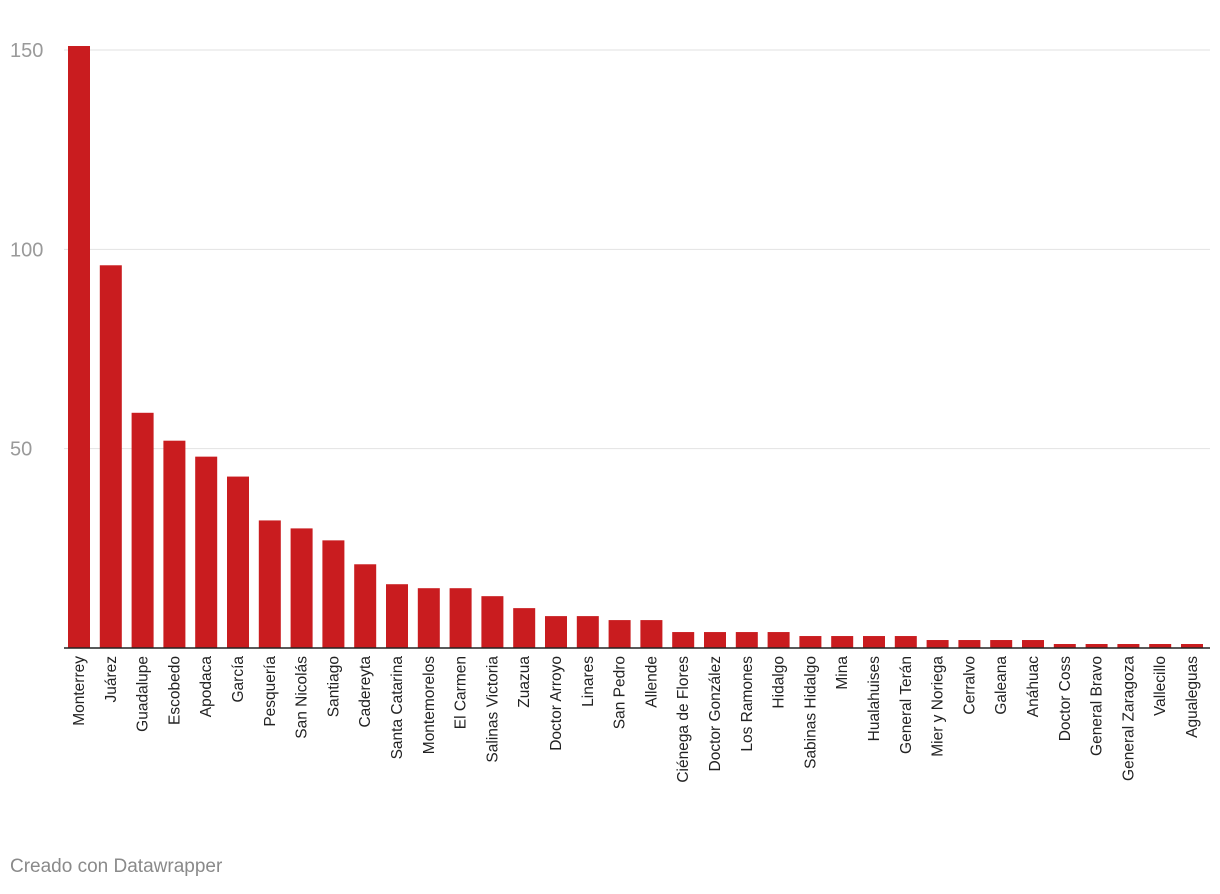  I want to click on x-category-label: San Nicolás, so click(302, 697).